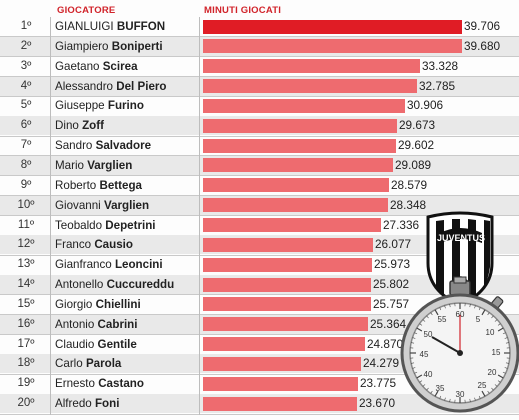  I want to click on player-name: Teobaldo Depetrini, so click(105, 225).